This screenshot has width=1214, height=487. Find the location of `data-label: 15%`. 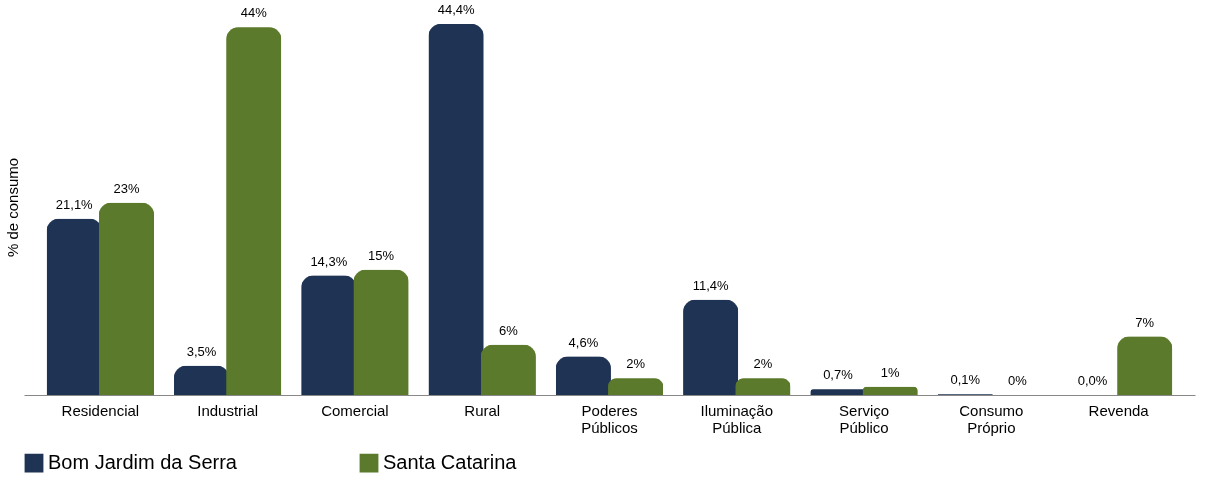

data-label: 15% is located at coordinates (381, 255).